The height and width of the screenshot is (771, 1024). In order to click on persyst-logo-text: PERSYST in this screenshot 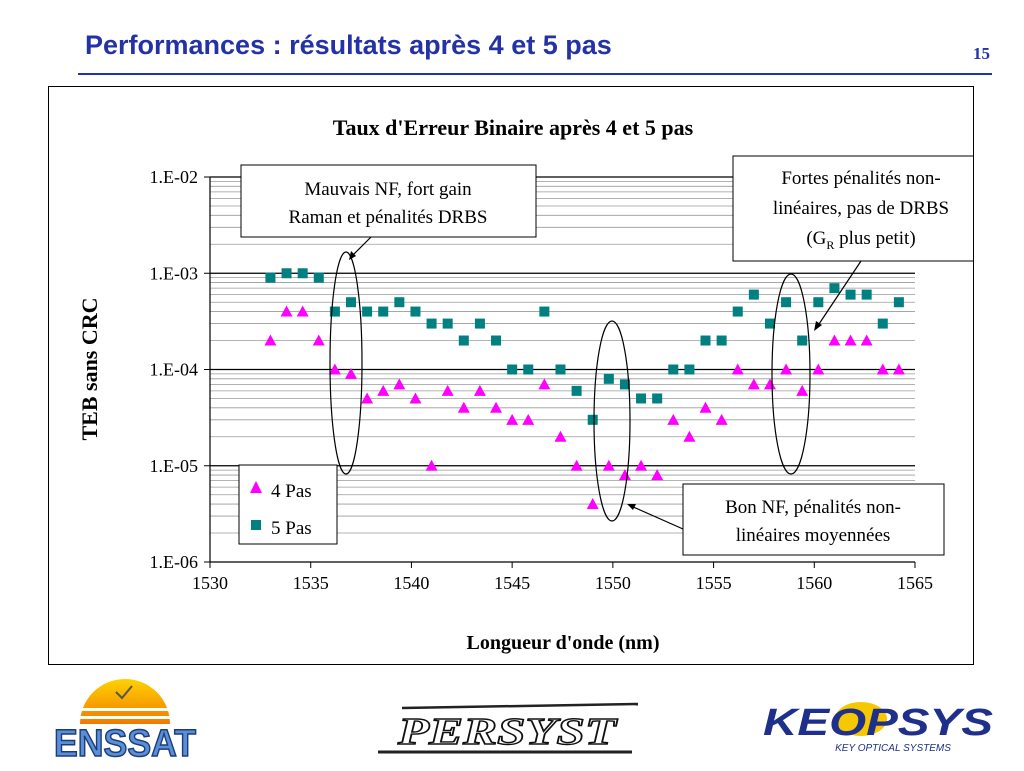, I will do `click(508, 732)`.